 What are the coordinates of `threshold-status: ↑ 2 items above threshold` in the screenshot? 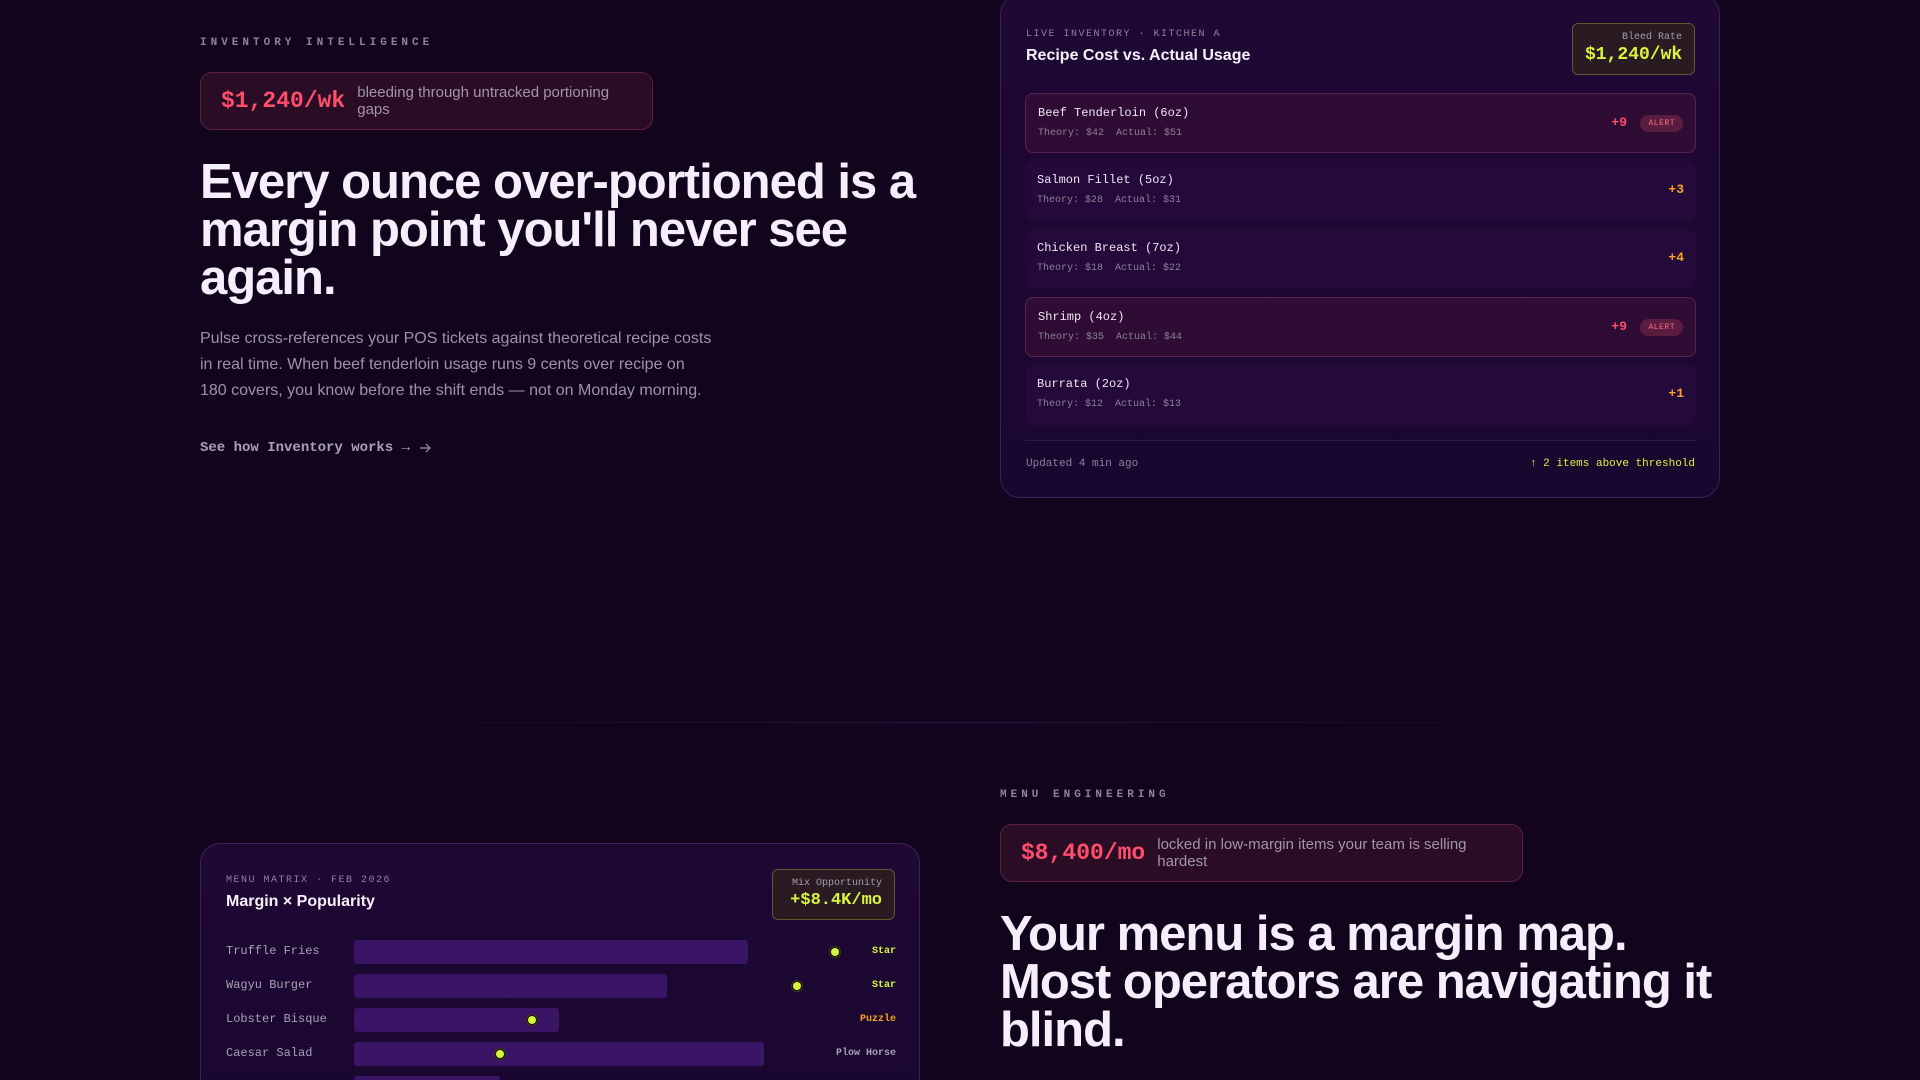 It's located at (1612, 464).